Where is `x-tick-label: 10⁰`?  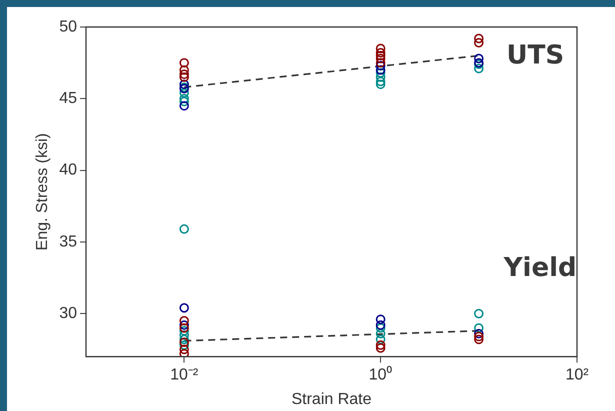 x-tick-label: 10⁰ is located at coordinates (380, 375).